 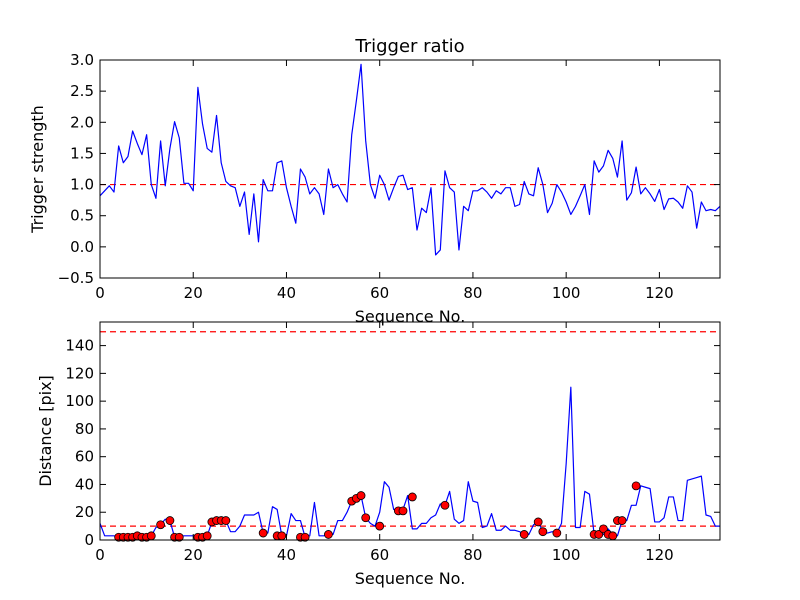 I want to click on distance-x-axis-label: Sequence No., so click(x=410, y=578).